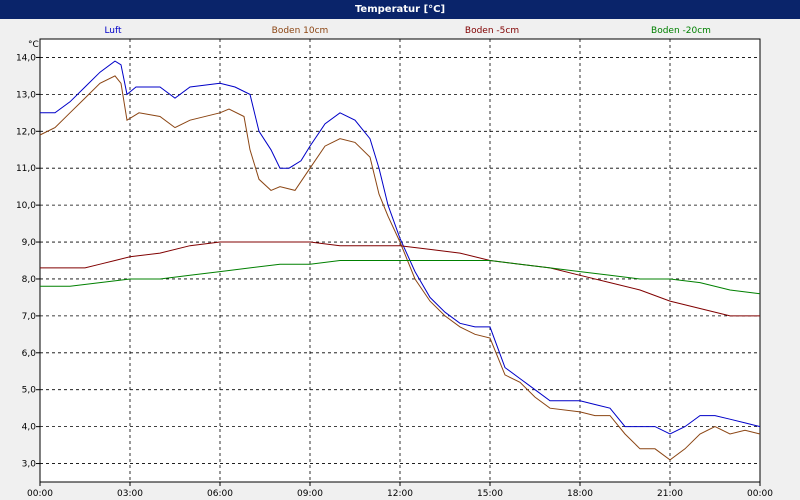  Describe the element at coordinates (400, 9) in the screenshot. I see `chart-title: Temperatur [°C]` at that location.